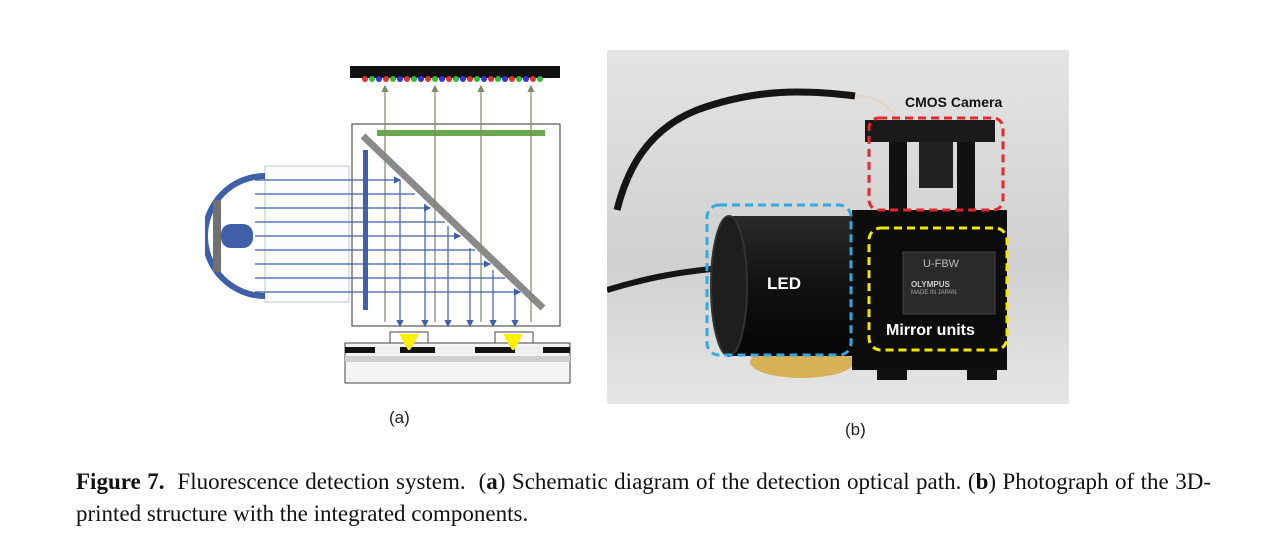 Image resolution: width=1278 pixels, height=542 pixels. I want to click on led-mount, so click(217, 236).